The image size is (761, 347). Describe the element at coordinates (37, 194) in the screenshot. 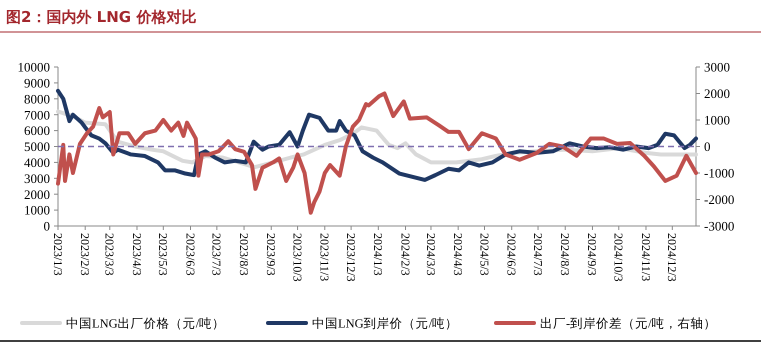

I see `y-tick-label: 2000` at that location.